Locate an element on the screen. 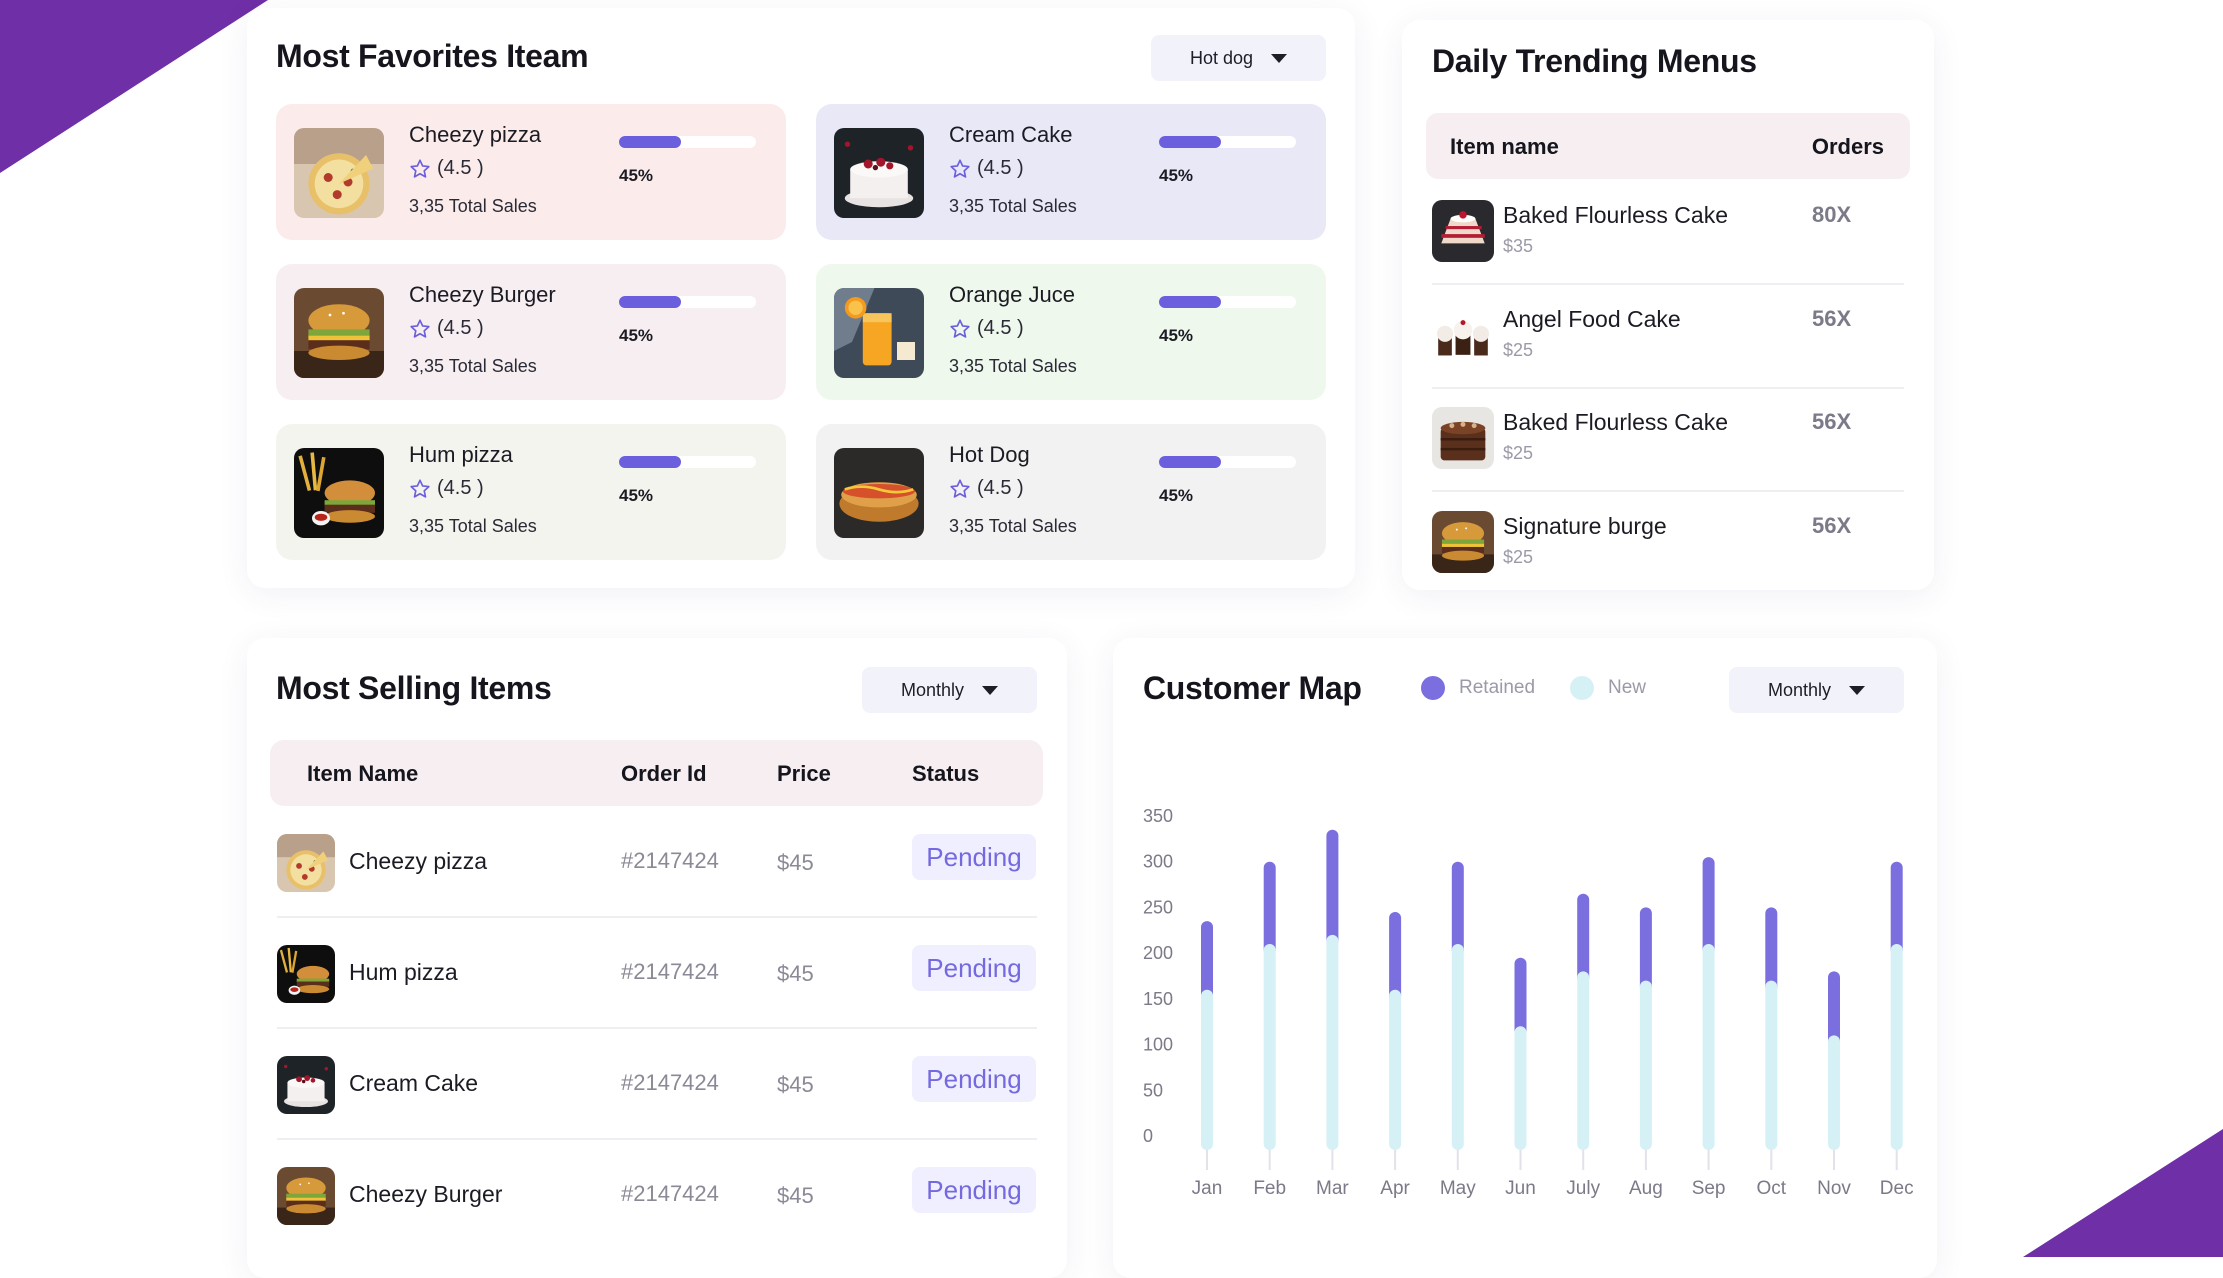 This screenshot has width=2223, height=1278. table-row: Cheezy Burger #2147424 $45 Pending is located at coordinates (657, 1222).